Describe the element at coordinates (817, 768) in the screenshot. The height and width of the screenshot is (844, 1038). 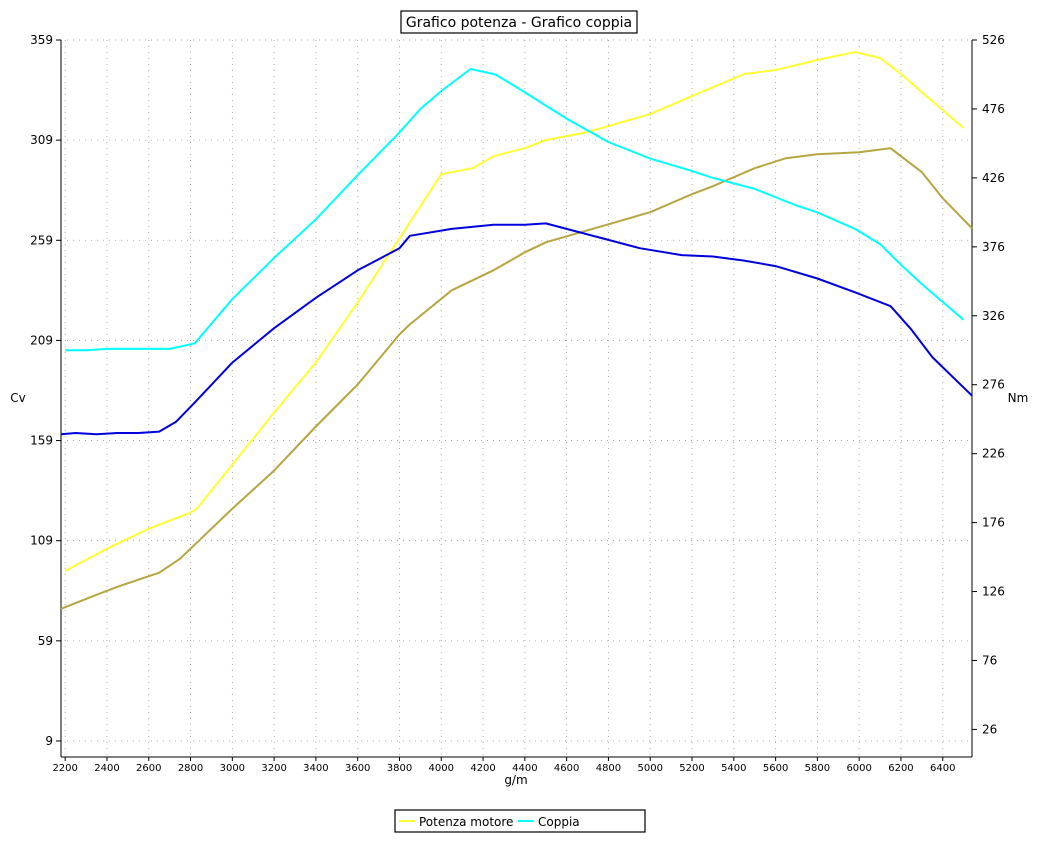
I see `x-tick-label: 5800` at that location.